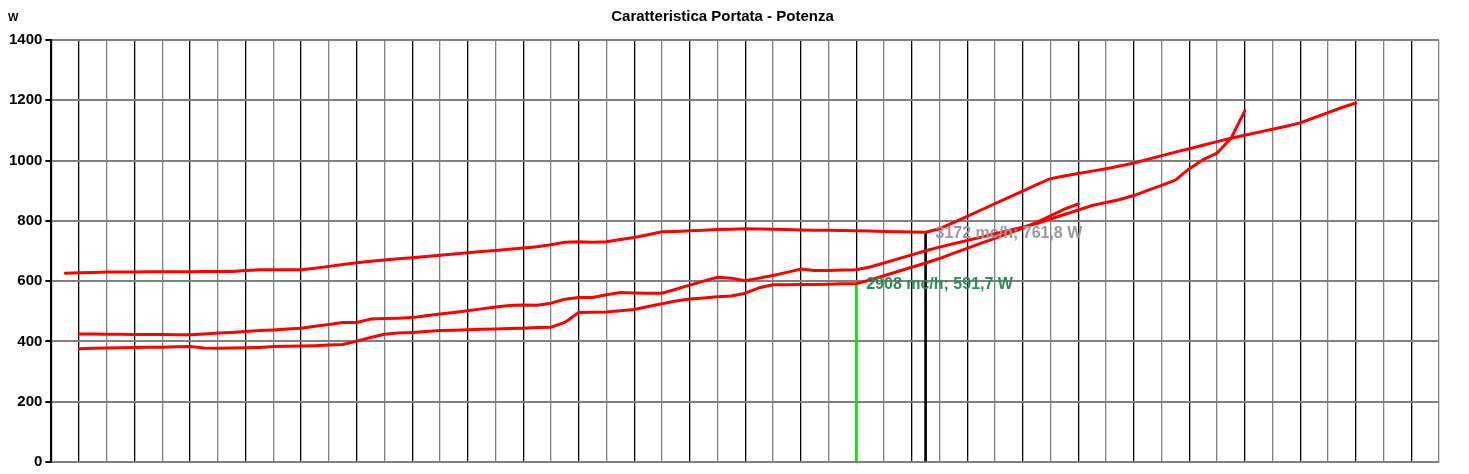 This screenshot has width=1469, height=474. Describe the element at coordinates (25, 159) in the screenshot. I see `y-tick-label: 1000` at that location.